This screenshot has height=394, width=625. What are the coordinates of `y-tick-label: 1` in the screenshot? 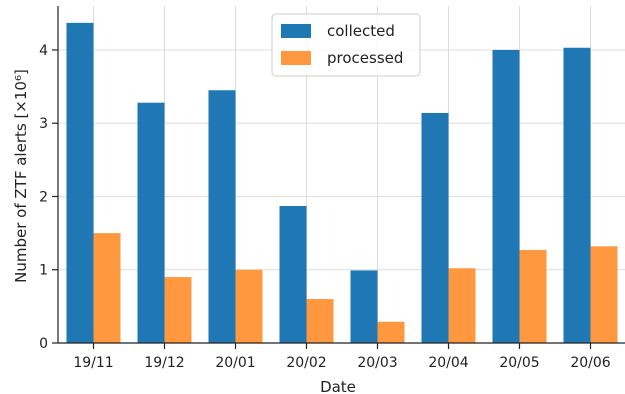 It's located at (43, 271).